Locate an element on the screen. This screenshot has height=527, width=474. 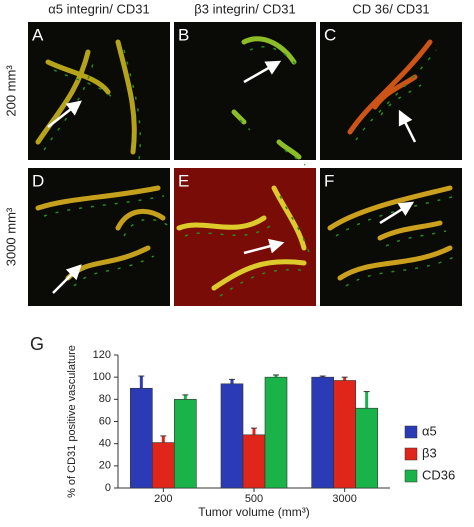
panel-letter: E is located at coordinates (183, 180).